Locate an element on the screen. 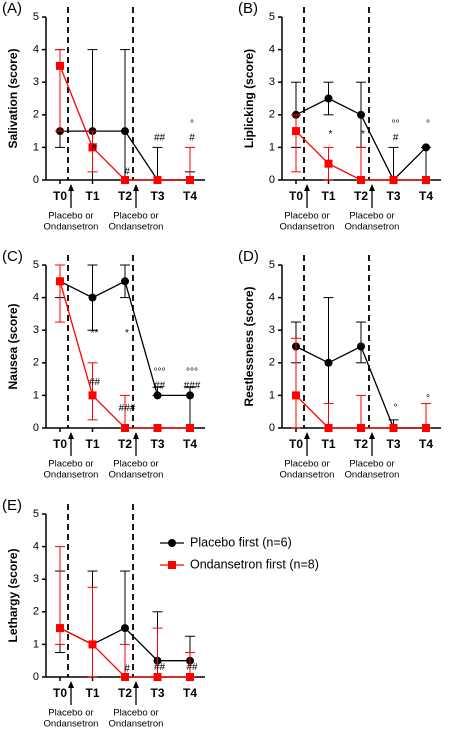 This screenshot has width=474, height=732. panel-label: (B) is located at coordinates (248, 8).